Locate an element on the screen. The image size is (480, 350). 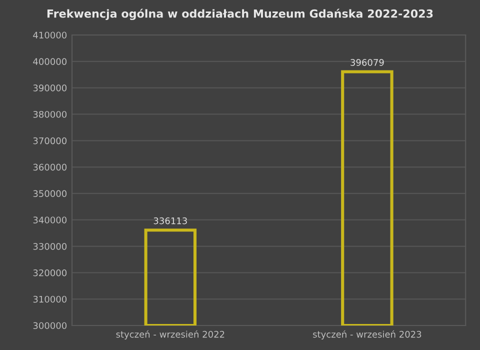
data-label: 336113 is located at coordinates (170, 220).